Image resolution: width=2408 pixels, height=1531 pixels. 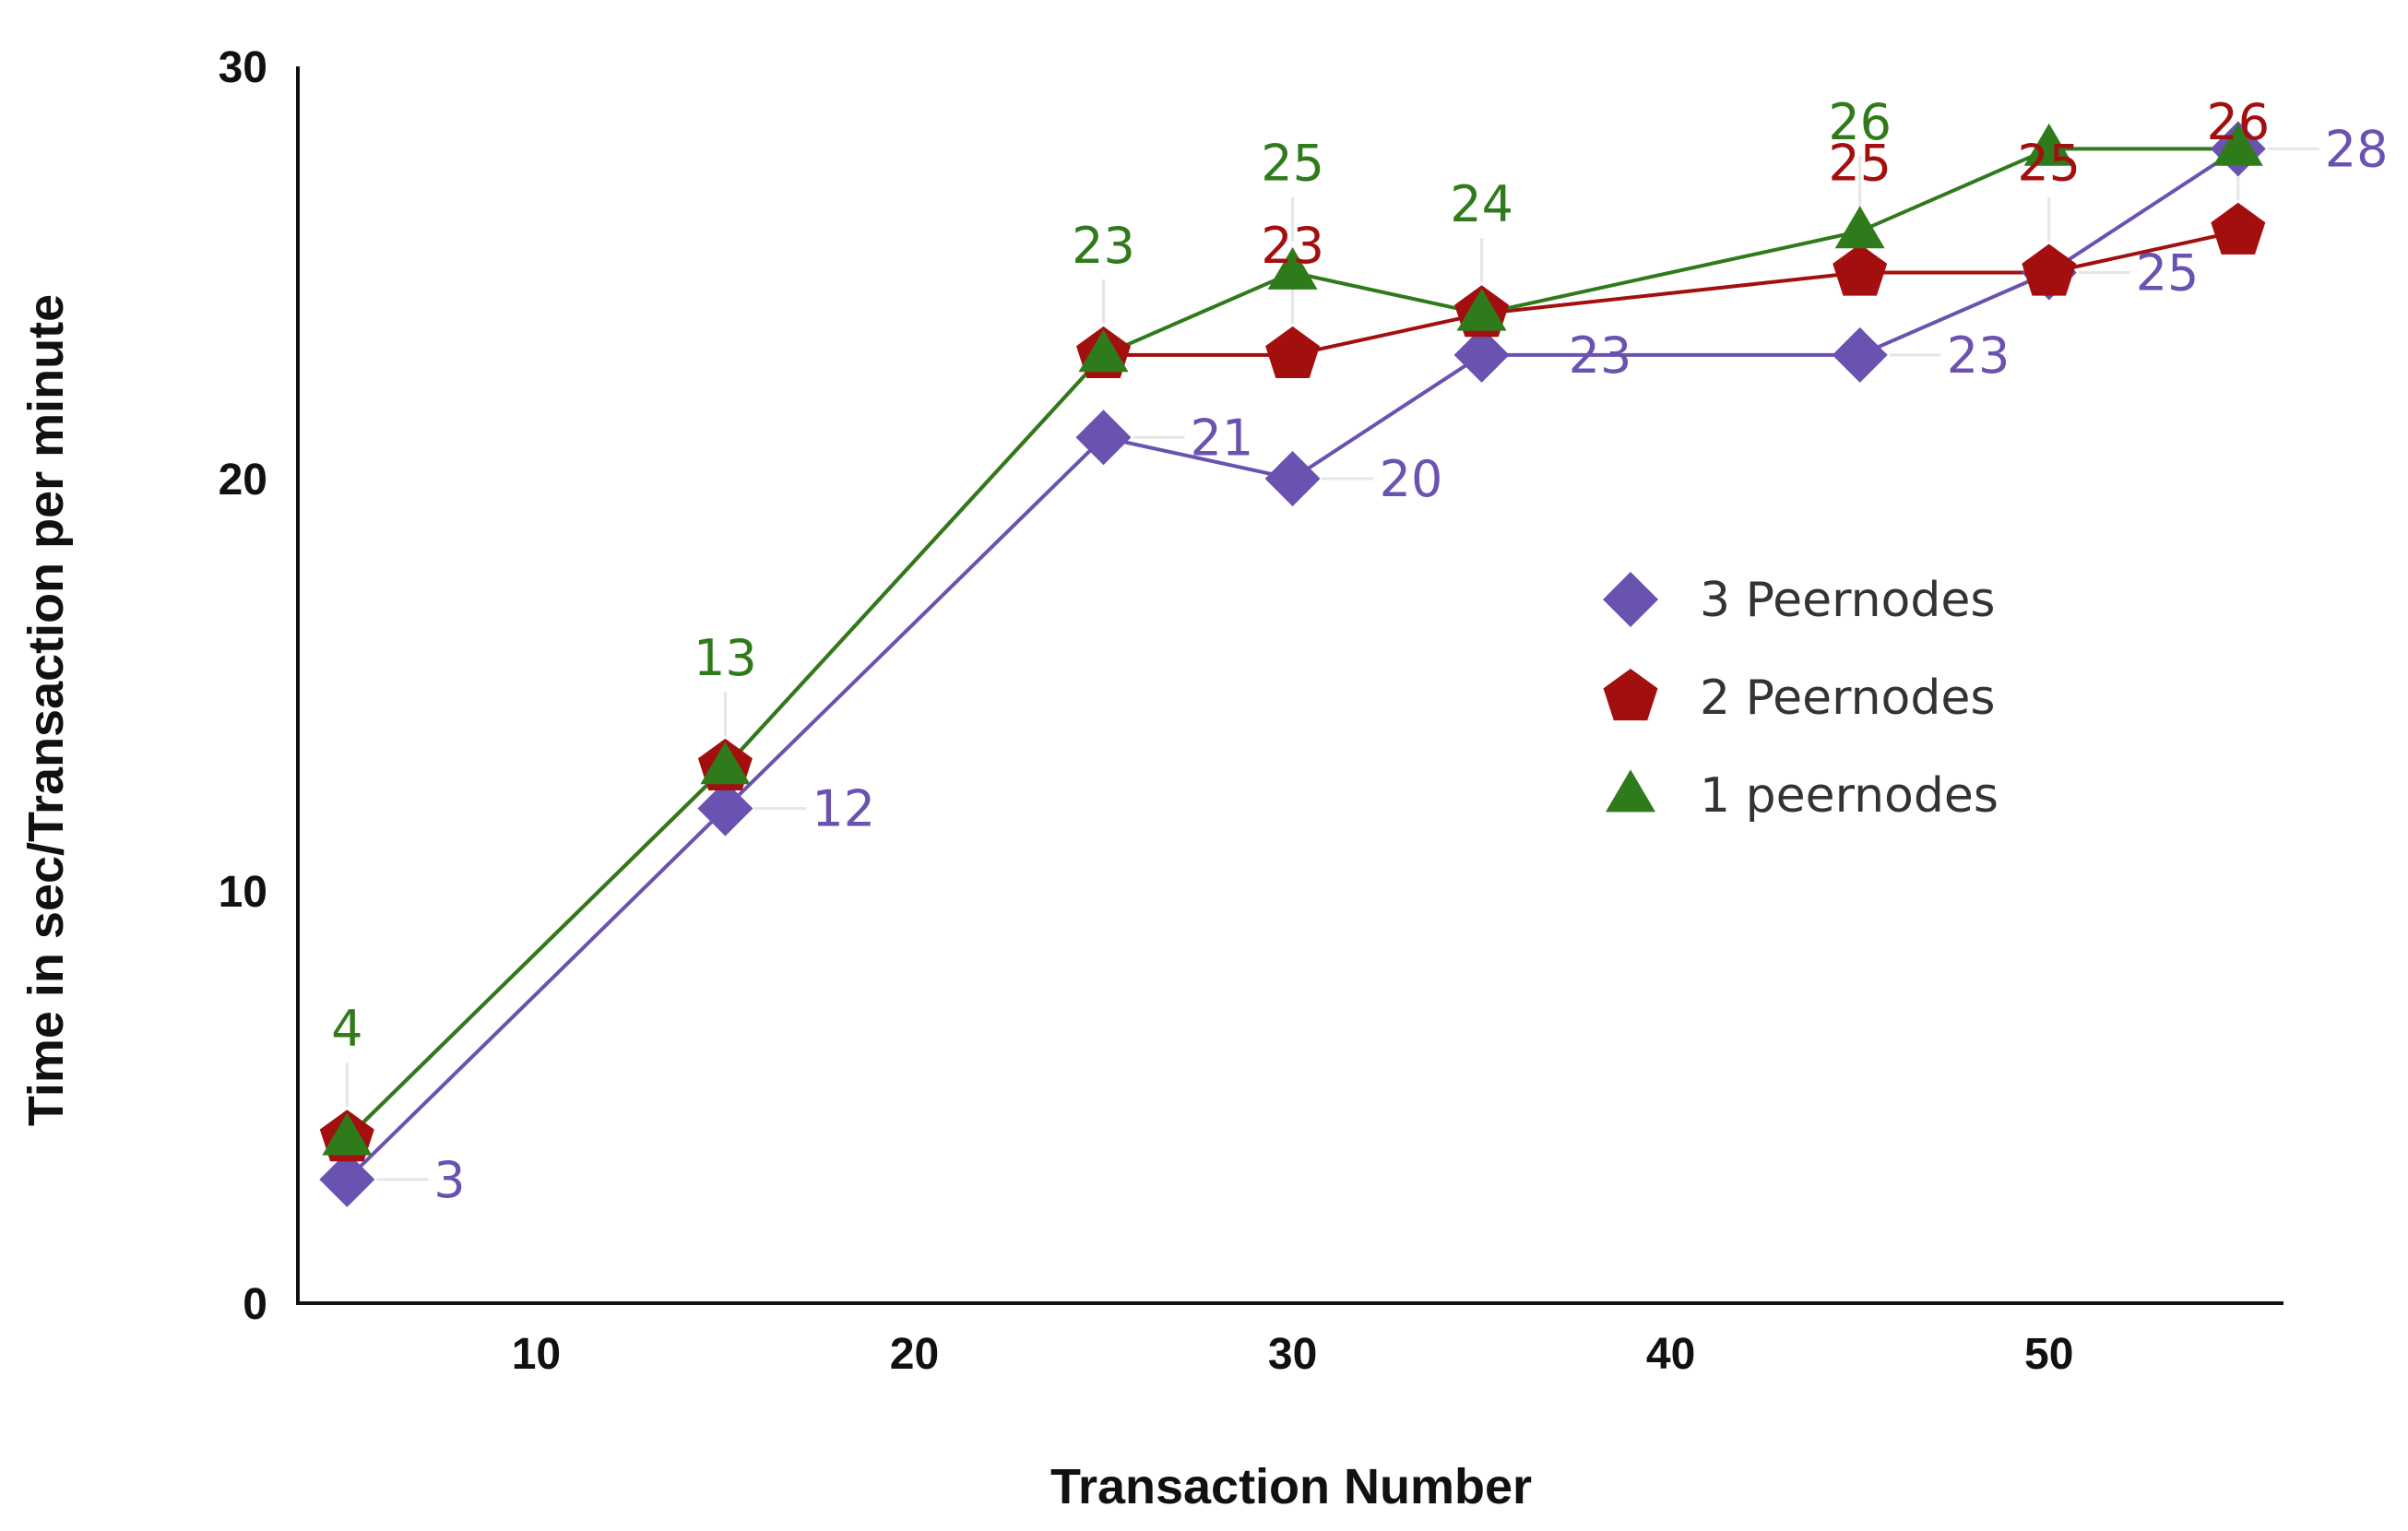 I want to click on legend-marker-2-peernodes, so click(x=1630, y=695).